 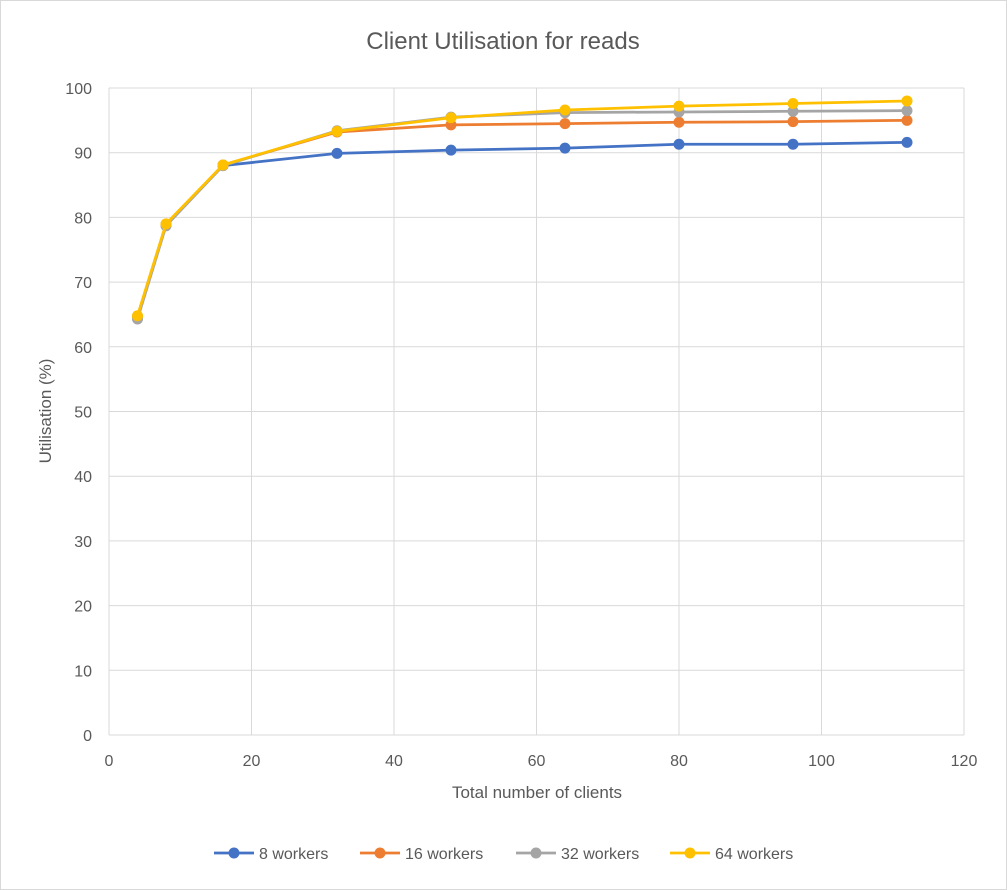 I want to click on y-tick-label: 10, so click(x=83, y=671).